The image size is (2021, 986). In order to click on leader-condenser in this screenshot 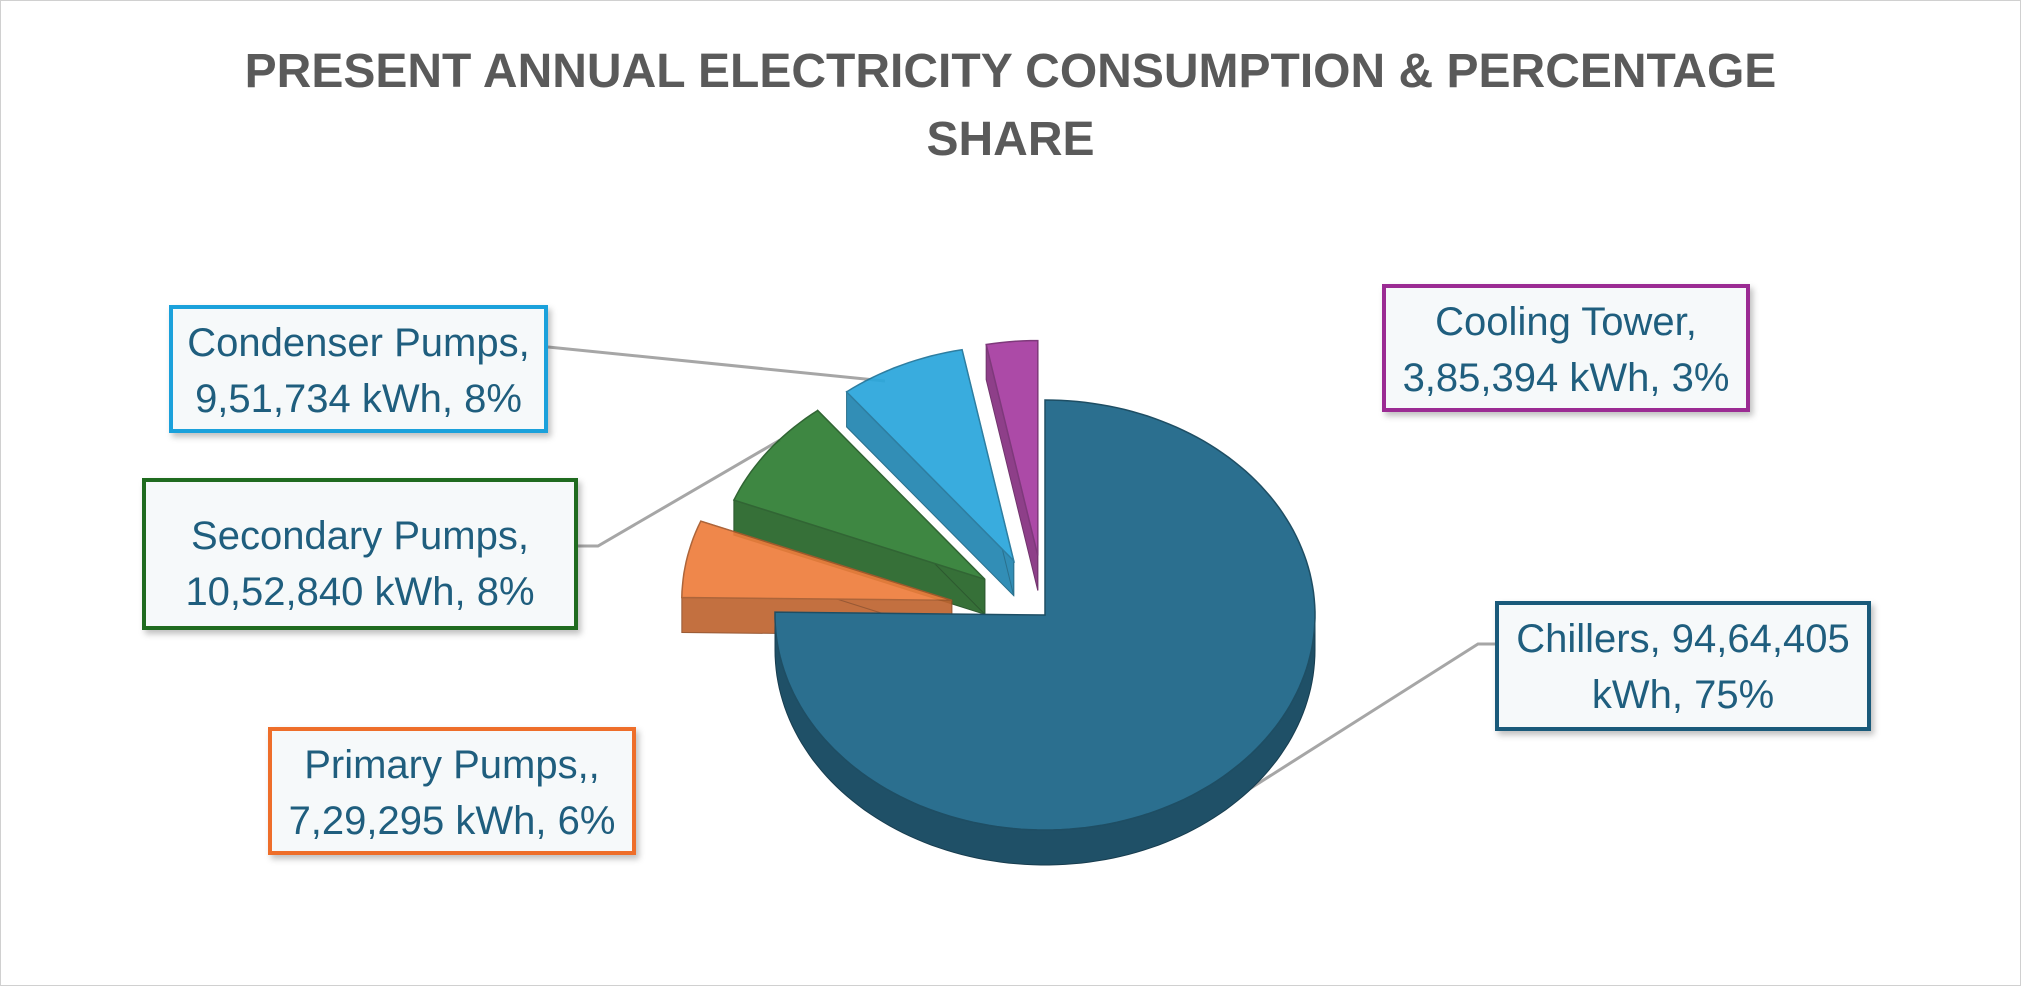, I will do `click(716, 364)`.